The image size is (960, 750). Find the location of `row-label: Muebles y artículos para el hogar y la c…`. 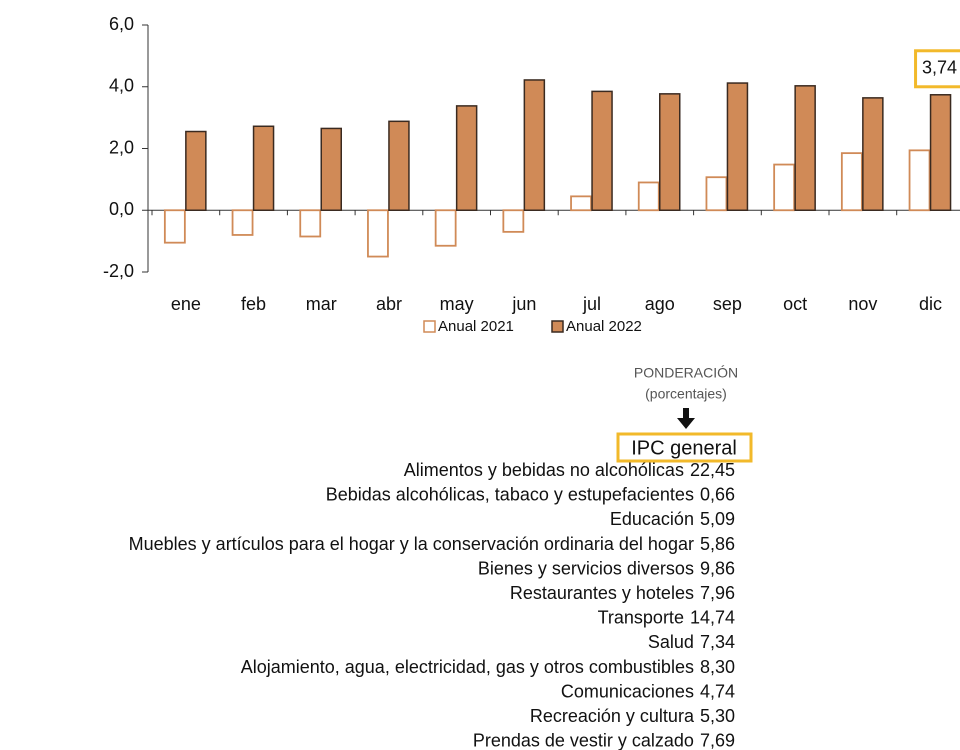

row-label: Muebles y artículos para el hogar y la c… is located at coordinates (411, 544).